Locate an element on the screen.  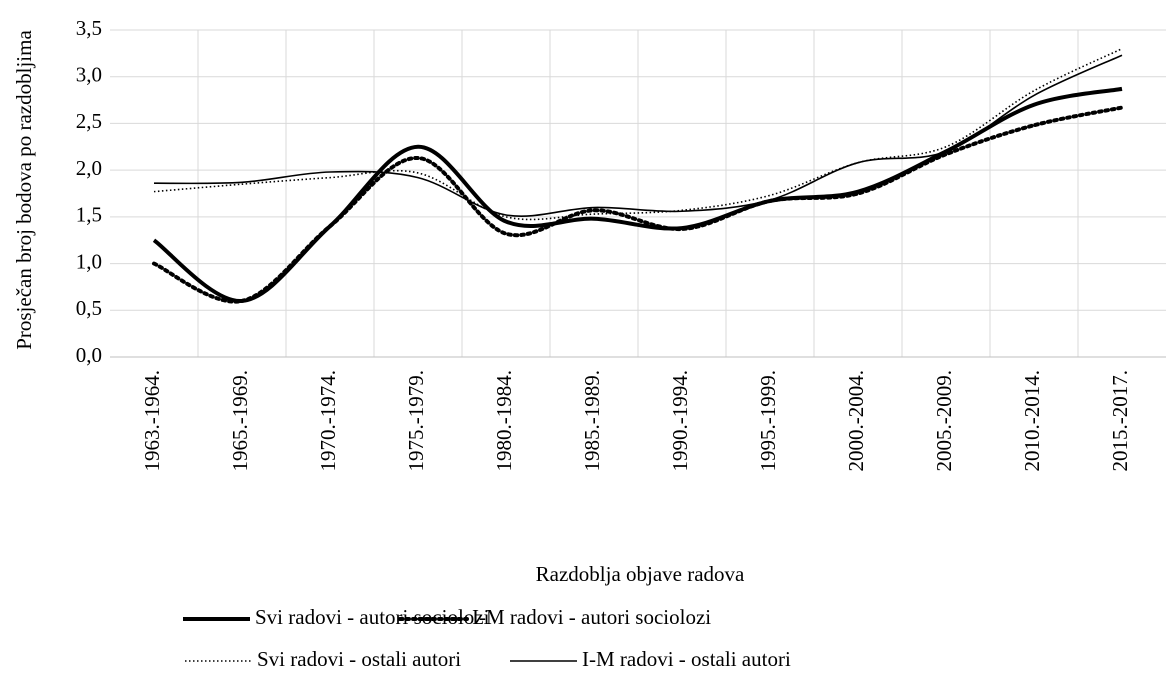
legend-label: I-M radovi - autori sociolozi is located at coordinates (591, 617).